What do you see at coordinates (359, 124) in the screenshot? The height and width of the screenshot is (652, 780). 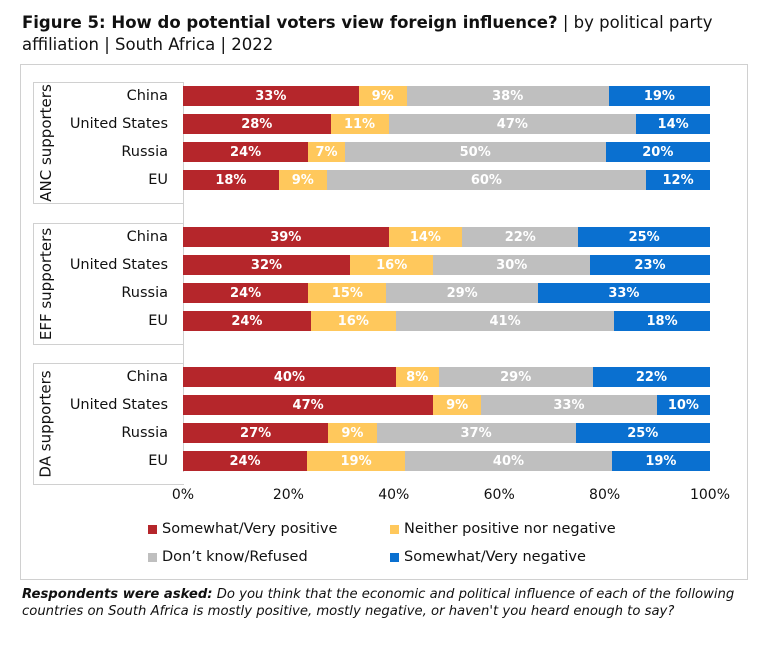 I see `bar-segment: 11%` at bounding box center [359, 124].